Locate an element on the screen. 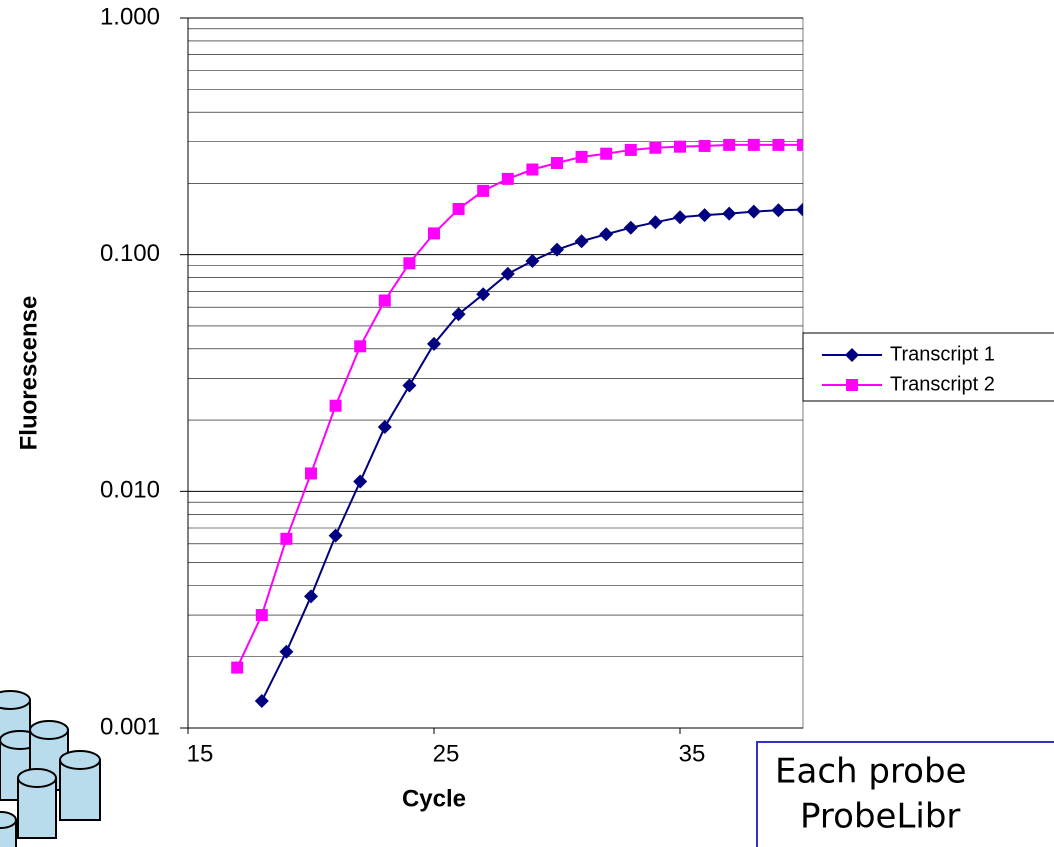  y-tick-label: 0.010 is located at coordinates (130, 490).